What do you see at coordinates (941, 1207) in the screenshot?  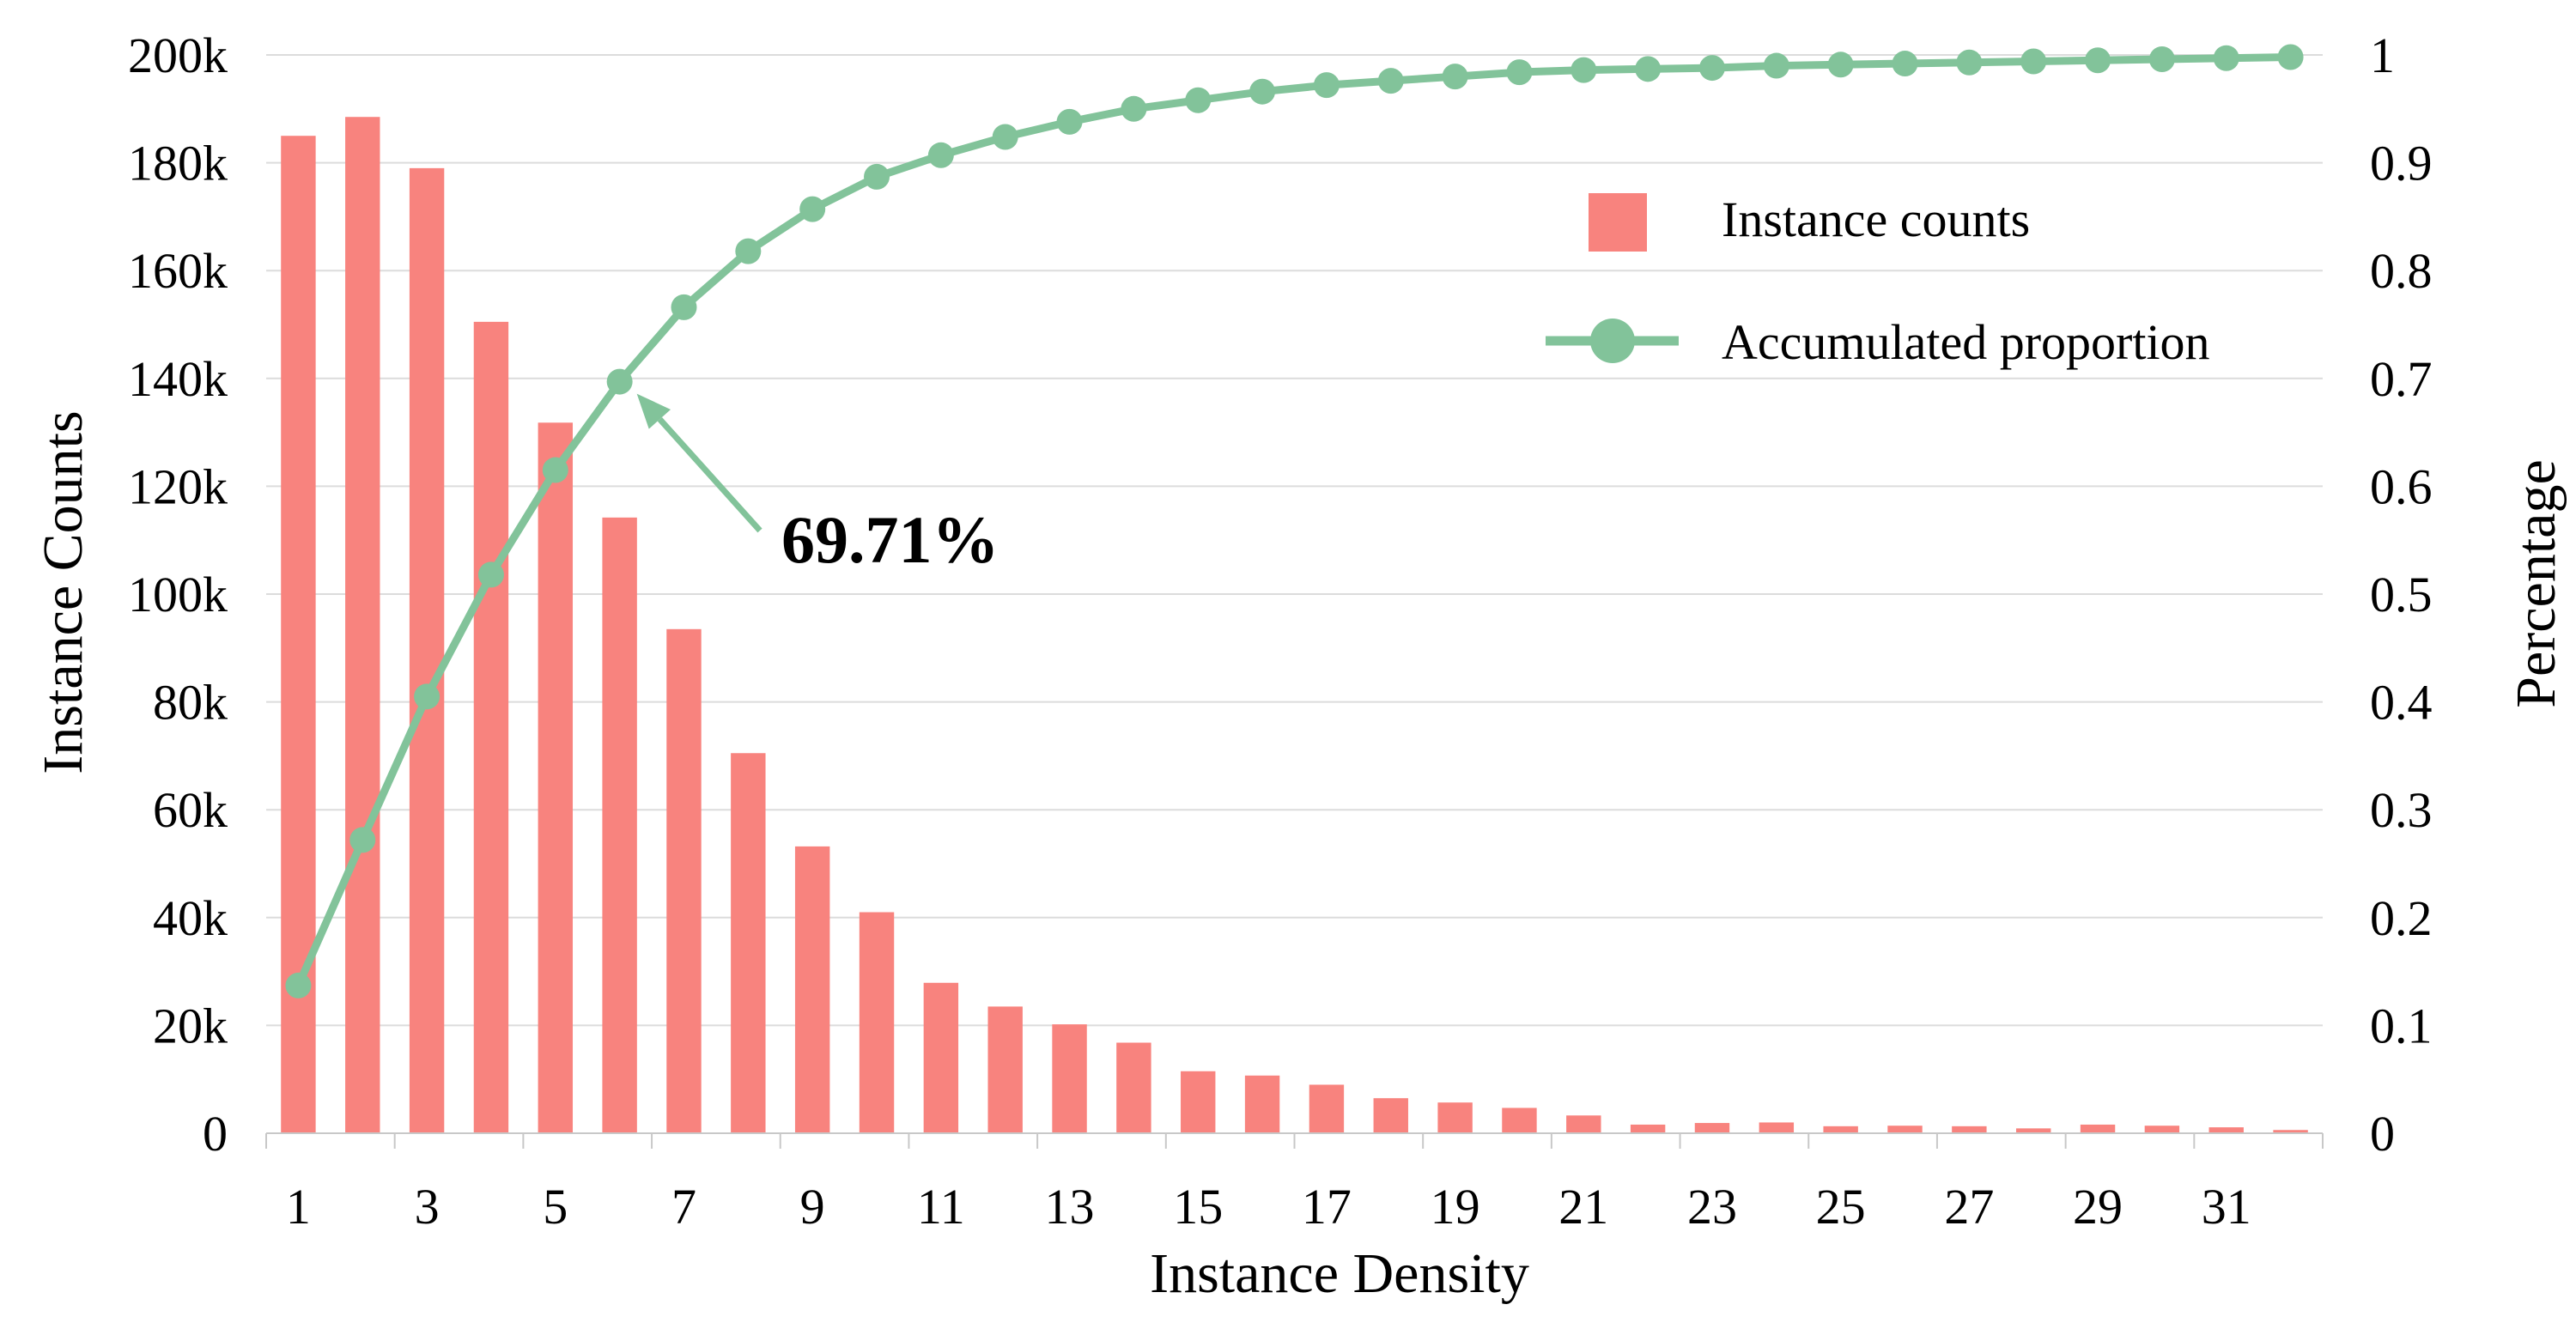 I see `x-tick-label: 11` at bounding box center [941, 1207].